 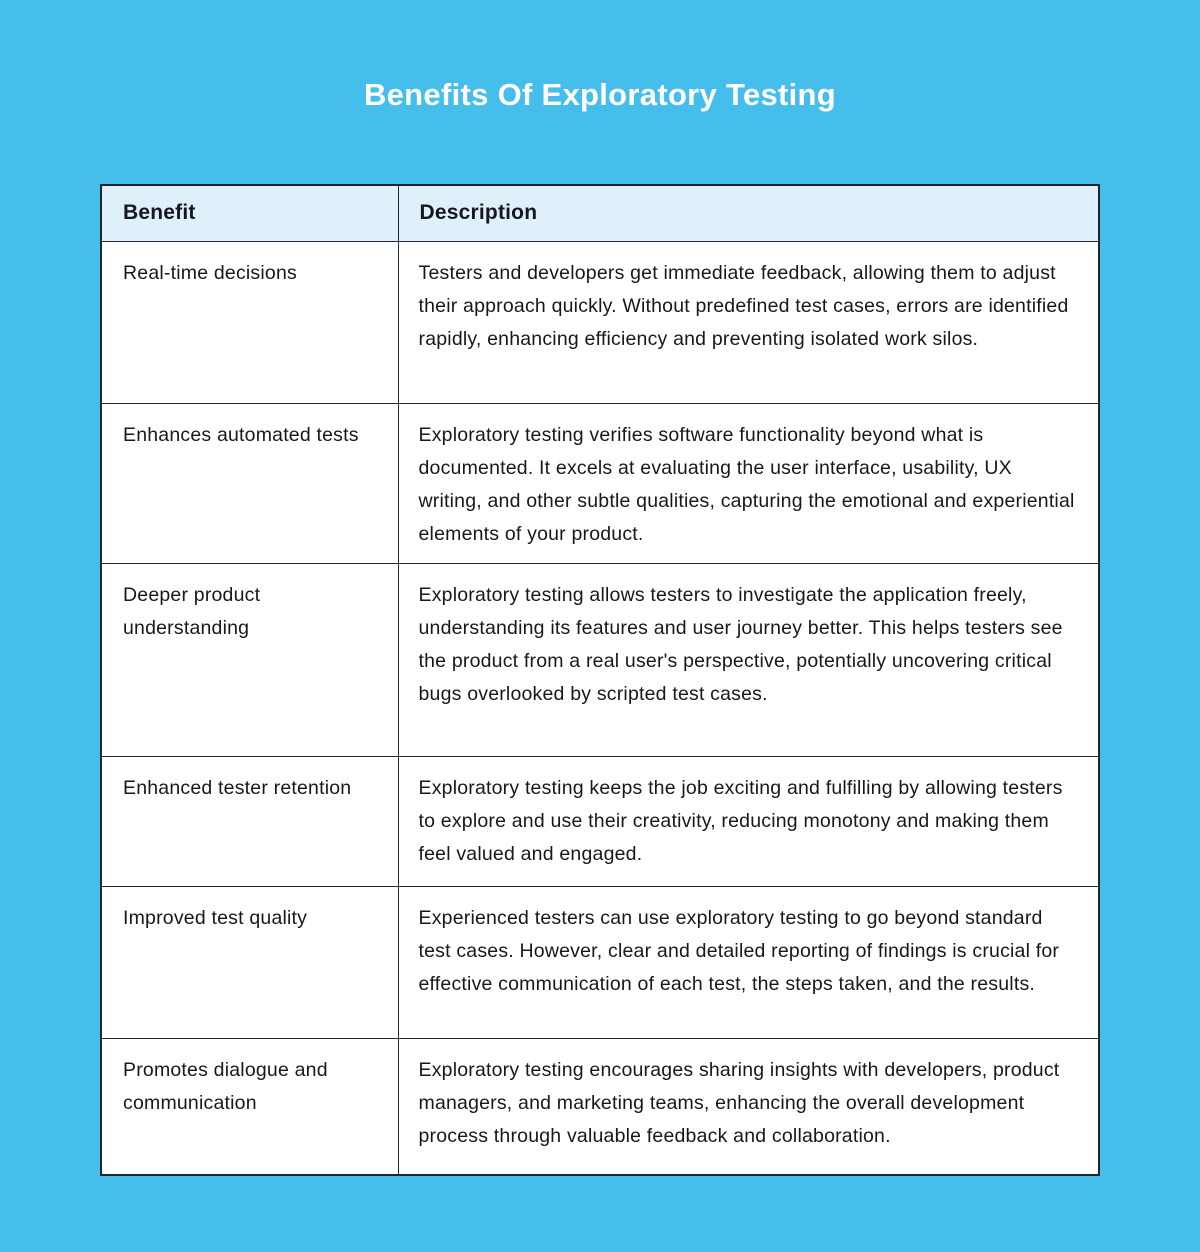 I want to click on column-header-description: Description, so click(x=748, y=213).